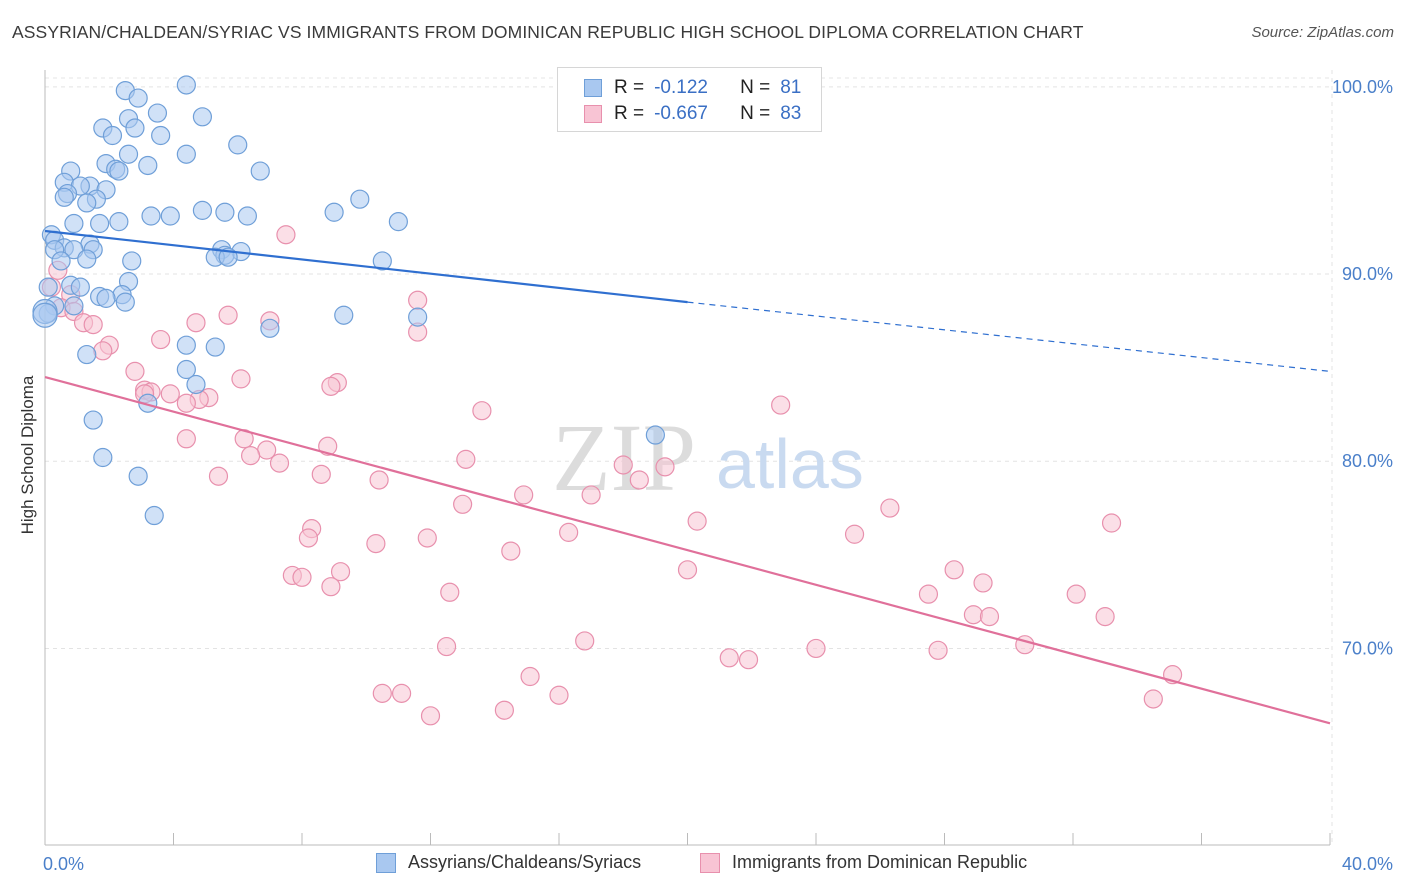  What do you see at coordinates (790, 464) in the screenshot?
I see `watermark-atlas: atlas` at bounding box center [790, 464].